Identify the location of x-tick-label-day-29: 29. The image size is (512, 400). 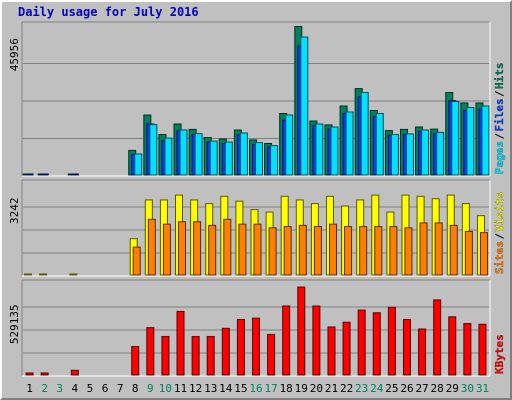
(452, 388).